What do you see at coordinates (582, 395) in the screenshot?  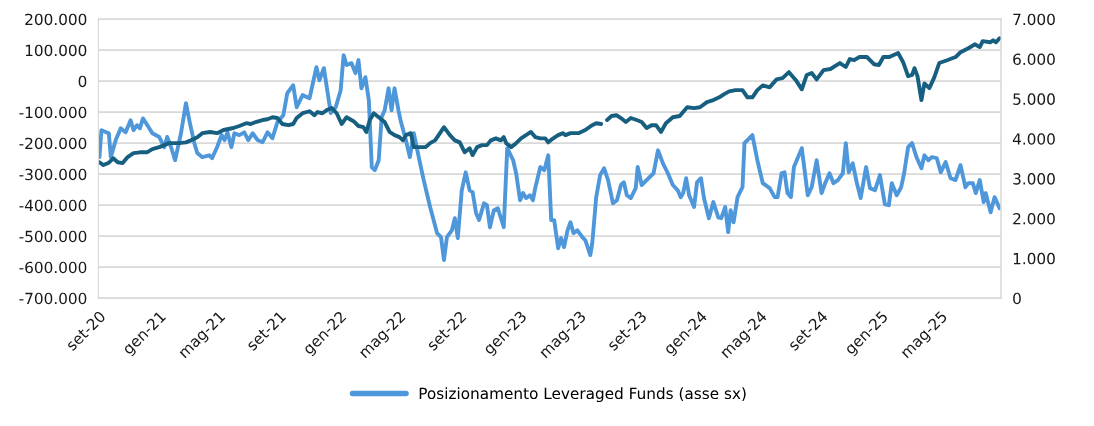 I see `legend-label: Posizionamento Leveraged Funds (asse sx)` at bounding box center [582, 395].